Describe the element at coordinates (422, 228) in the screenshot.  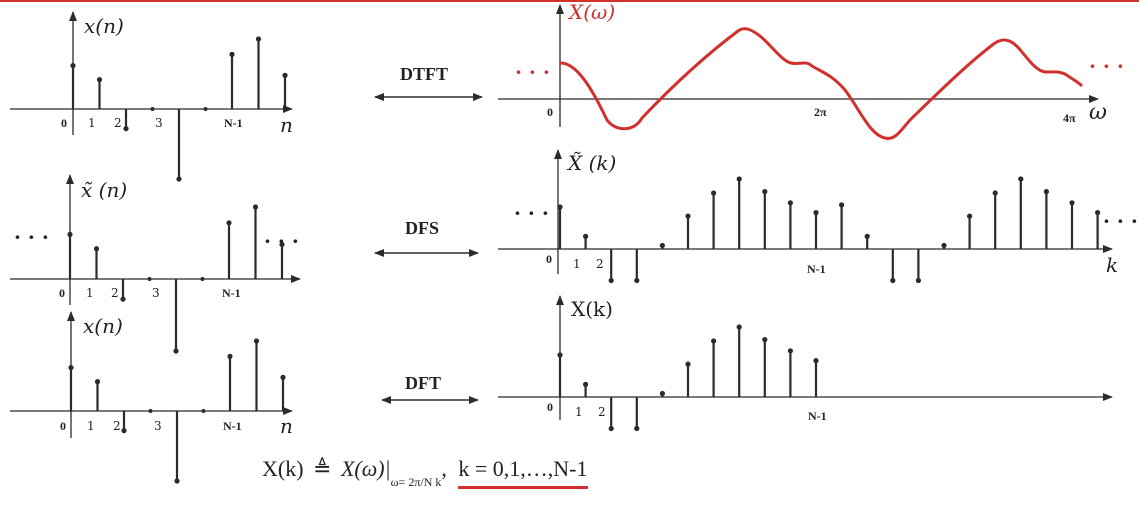
I see `transform-label-dfs: DFS` at that location.